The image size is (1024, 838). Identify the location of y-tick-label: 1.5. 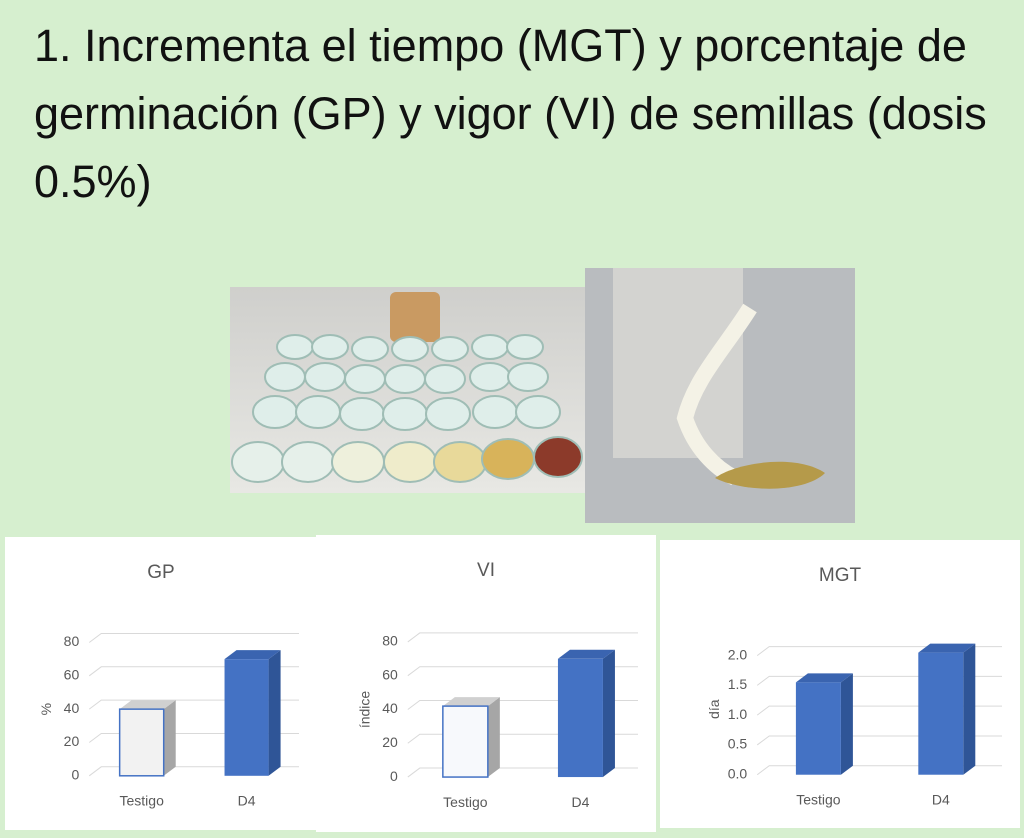
(738, 684).